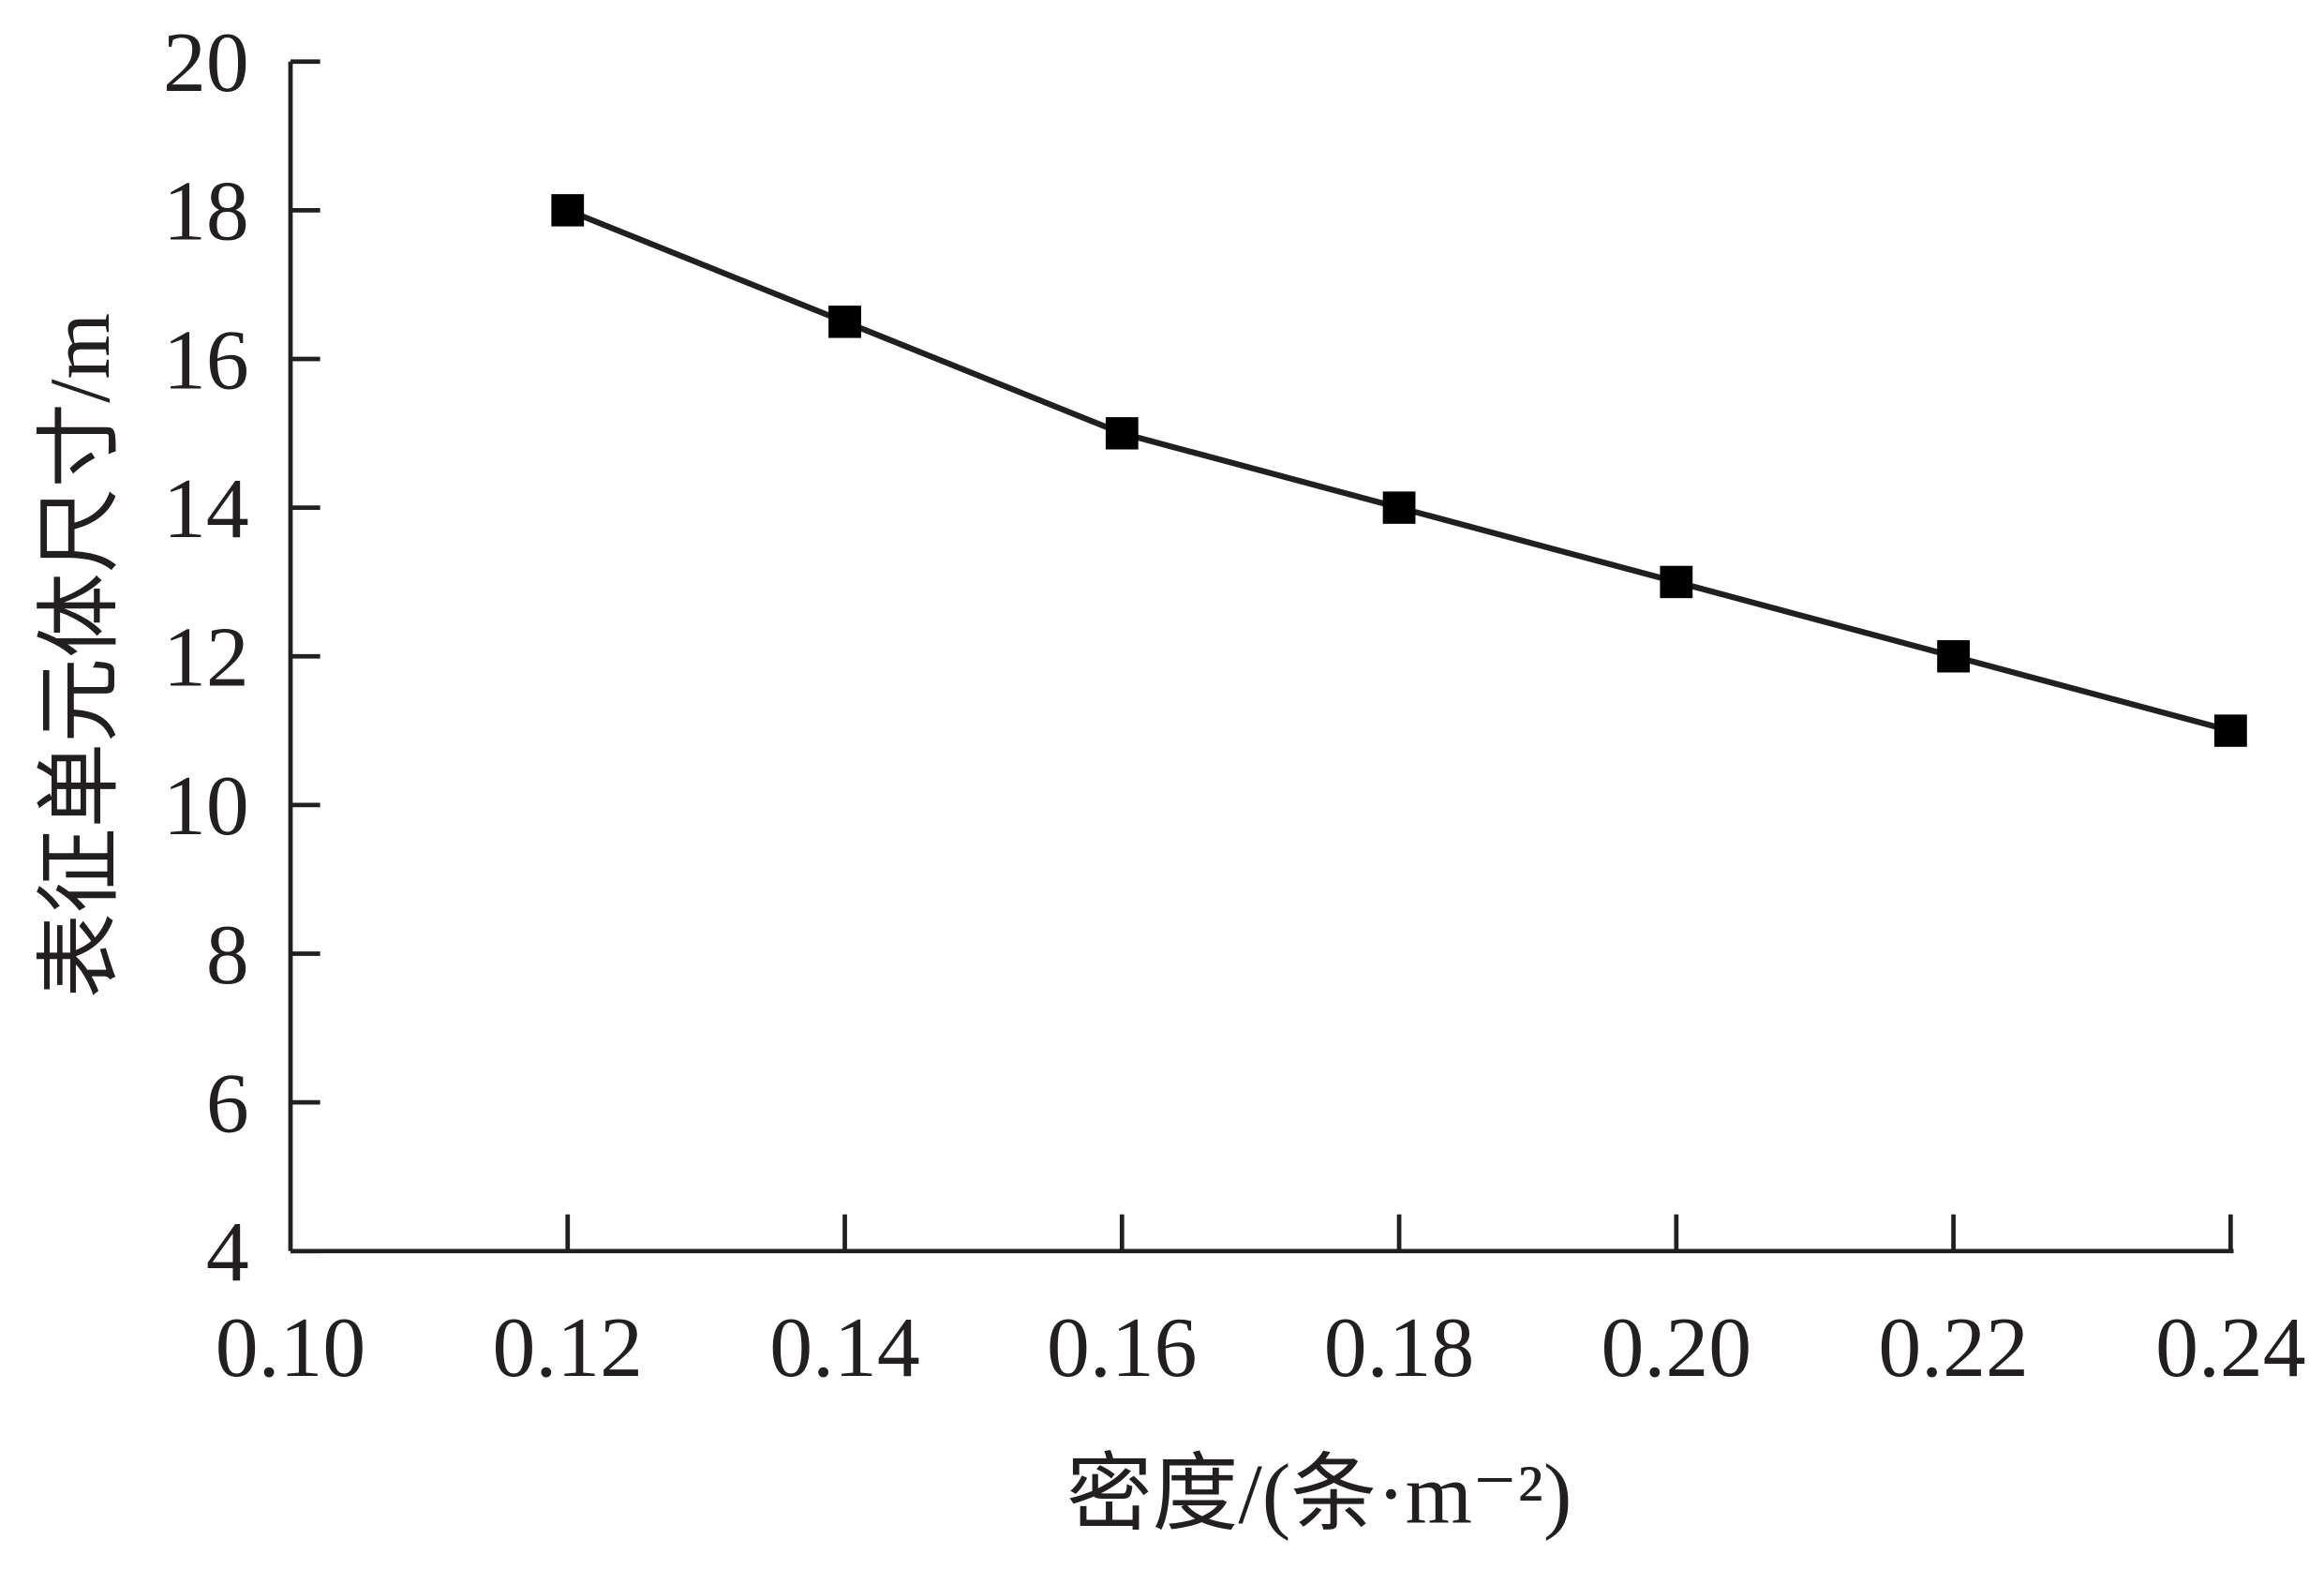  What do you see at coordinates (568, 1347) in the screenshot?
I see `x-tick-label: 0.12` at bounding box center [568, 1347].